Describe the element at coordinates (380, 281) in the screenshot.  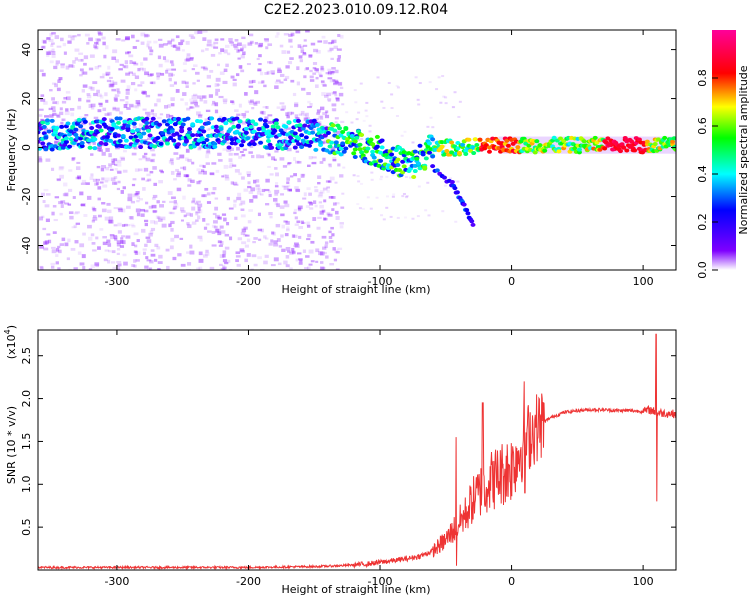
I see `spectrogram-xtick-label: -100` at that location.